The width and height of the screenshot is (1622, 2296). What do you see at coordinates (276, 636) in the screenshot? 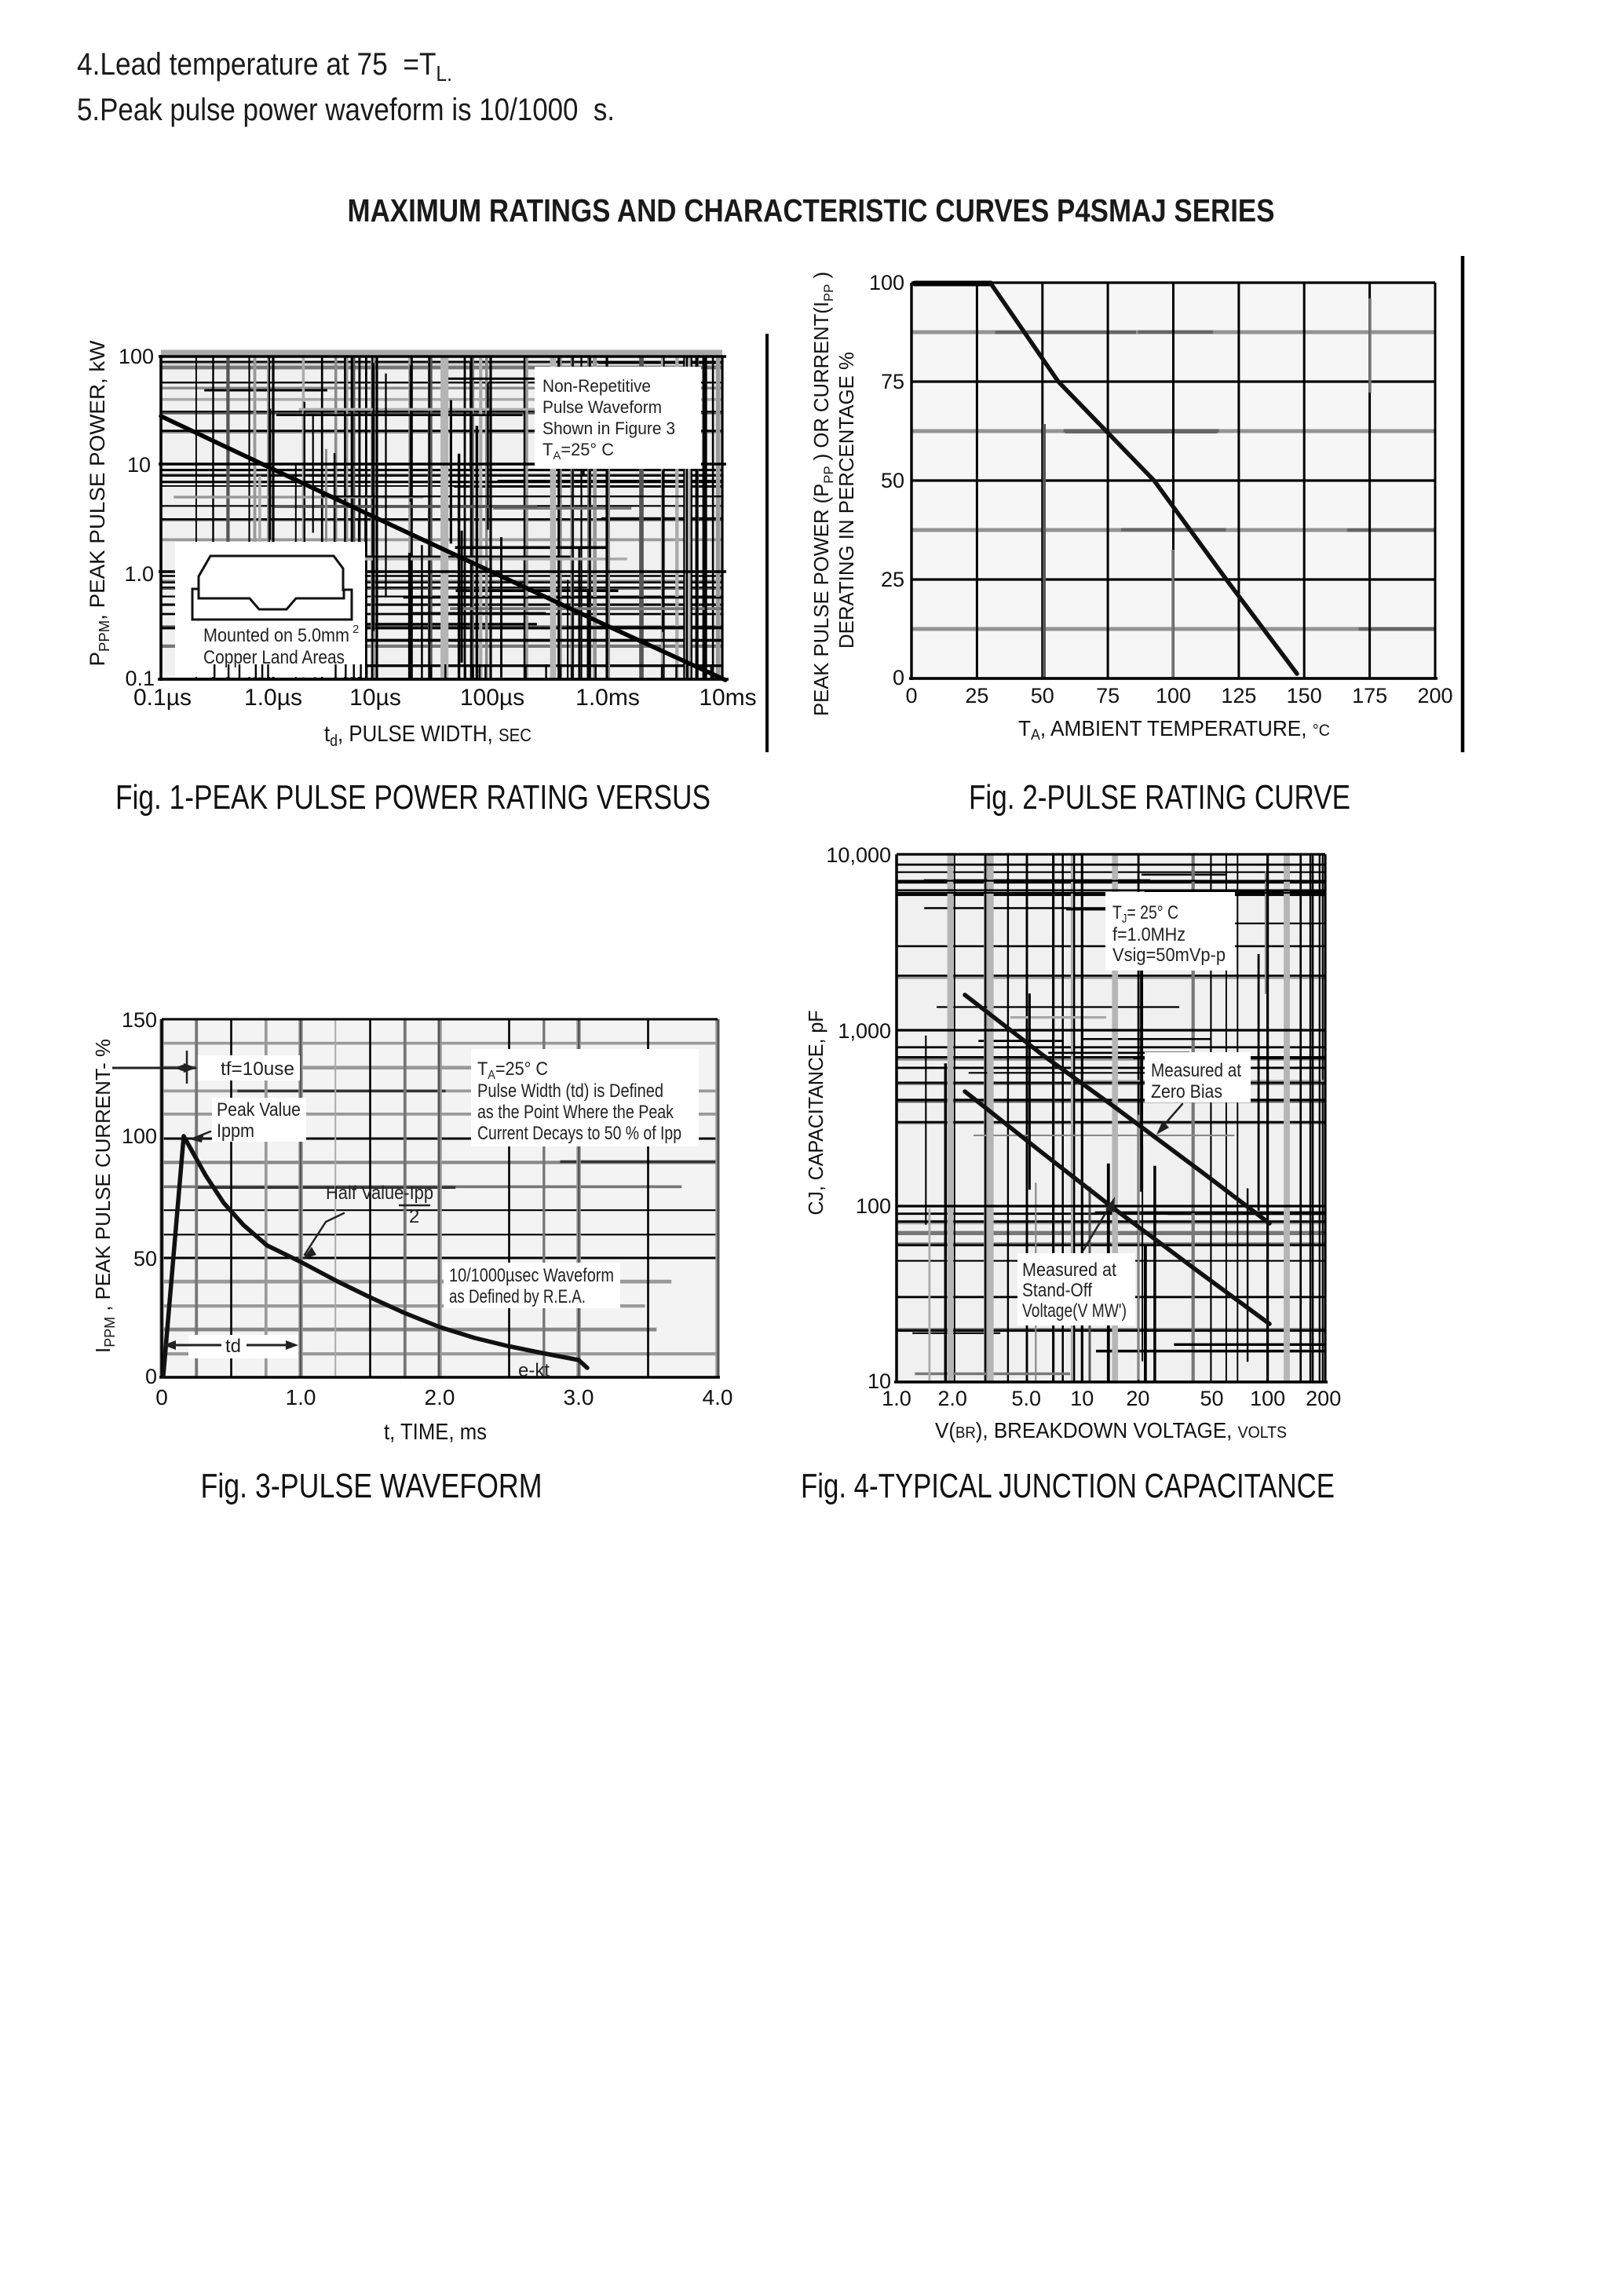
I see `svg-text: Mounted on 5.0mm` at bounding box center [276, 636].